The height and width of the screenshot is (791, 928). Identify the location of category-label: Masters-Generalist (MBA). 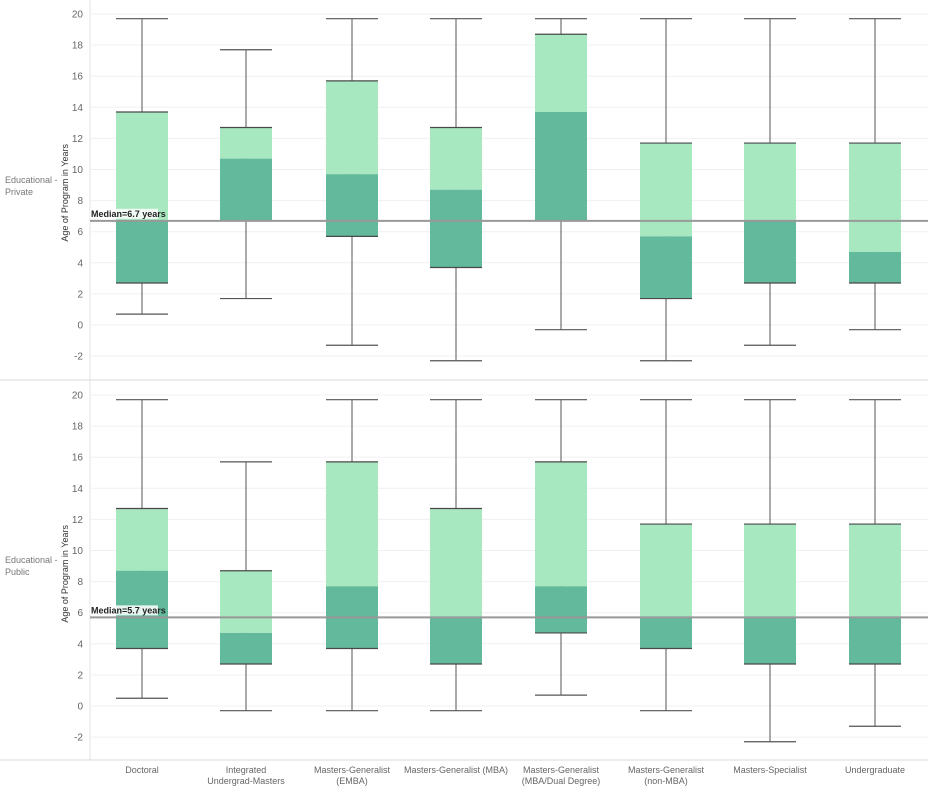
(456, 770).